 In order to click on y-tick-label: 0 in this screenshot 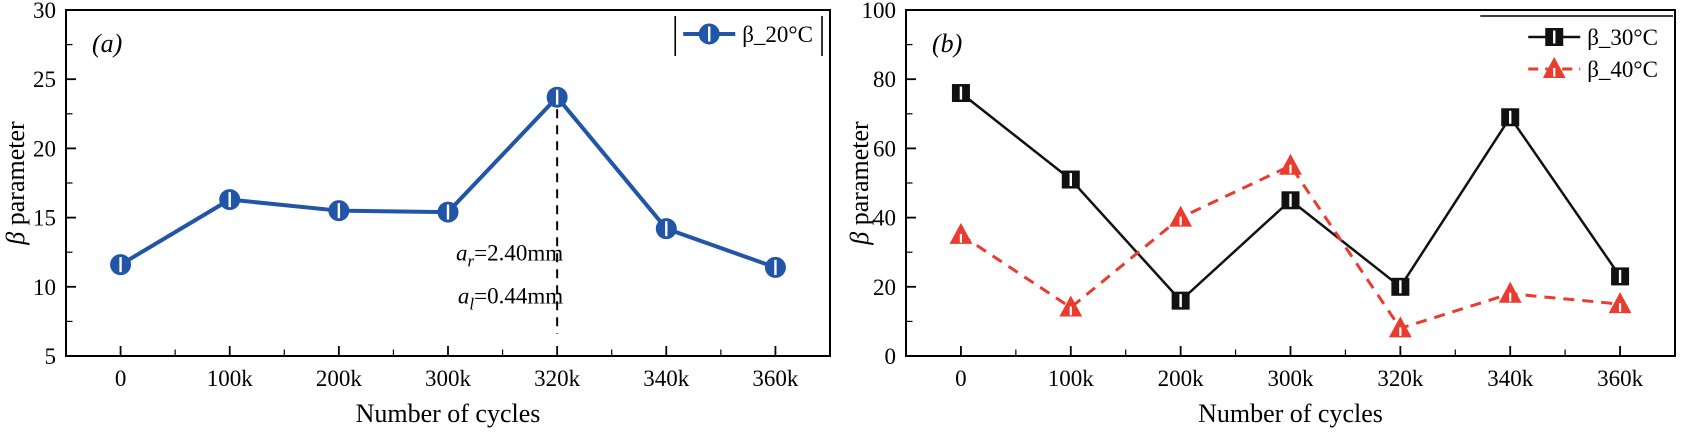, I will do `click(891, 356)`.